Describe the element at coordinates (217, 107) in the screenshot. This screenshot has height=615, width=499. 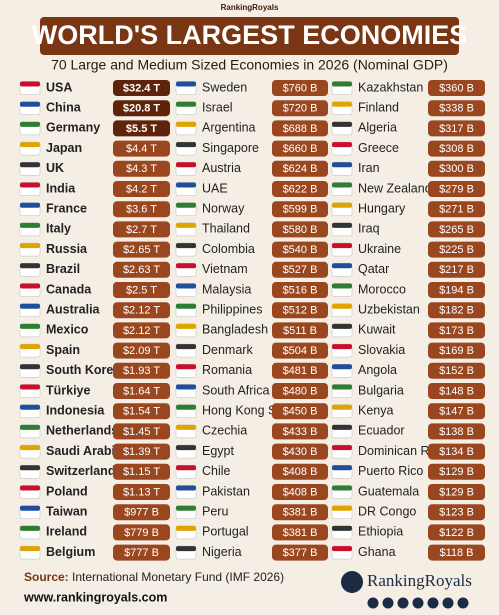
I see `country-name: Israel` at that location.